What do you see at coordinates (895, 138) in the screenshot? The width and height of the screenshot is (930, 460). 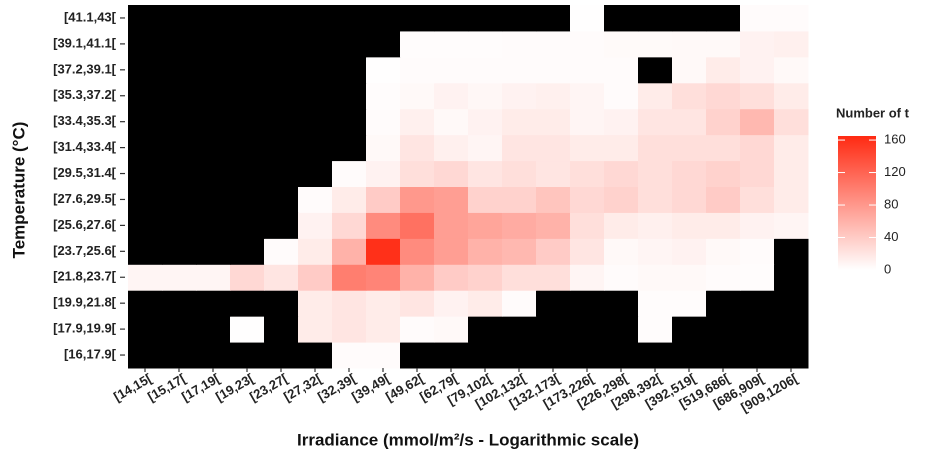 I see `colorbar-label: 160` at bounding box center [895, 138].